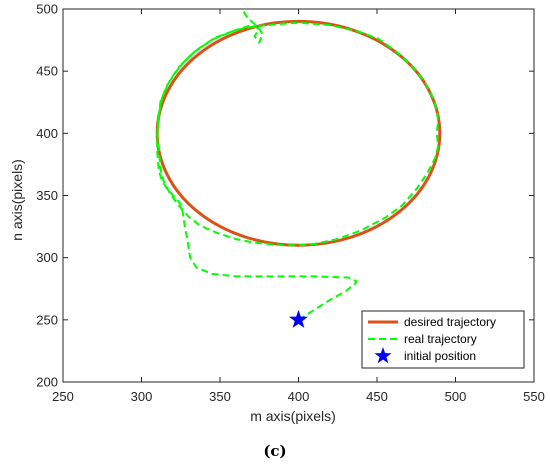 This screenshot has height=476, width=550. Describe the element at coordinates (47, 9) in the screenshot. I see `y-tick-label-500: 500` at that location.